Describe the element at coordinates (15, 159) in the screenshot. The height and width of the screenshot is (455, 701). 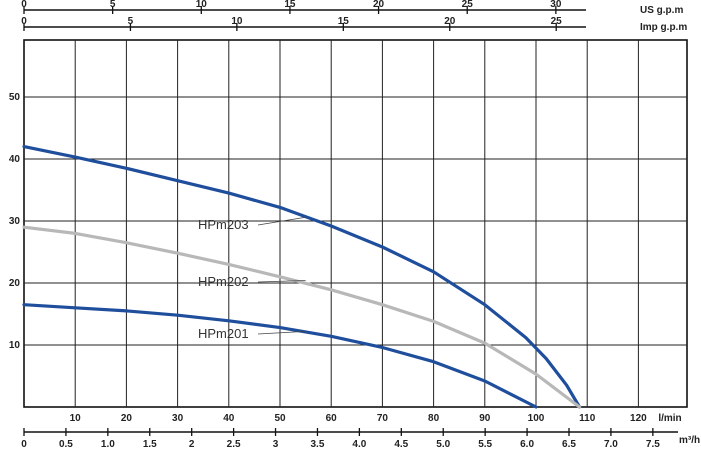
I see `y-tick-label: 40` at that location.